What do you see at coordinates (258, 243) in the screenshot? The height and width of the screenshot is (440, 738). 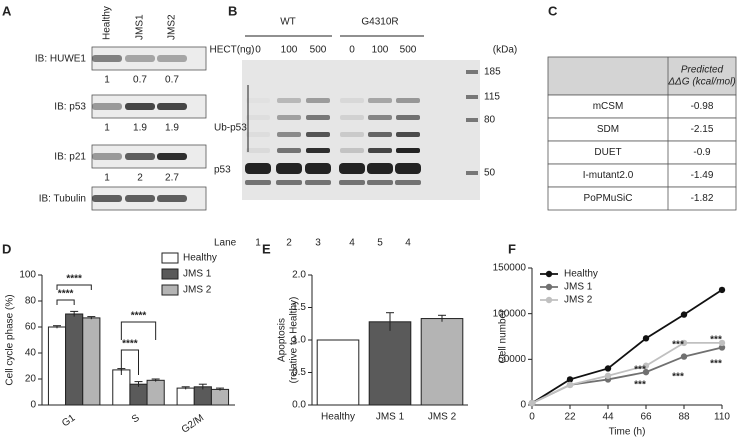 I see `lane-number: 1` at bounding box center [258, 243].